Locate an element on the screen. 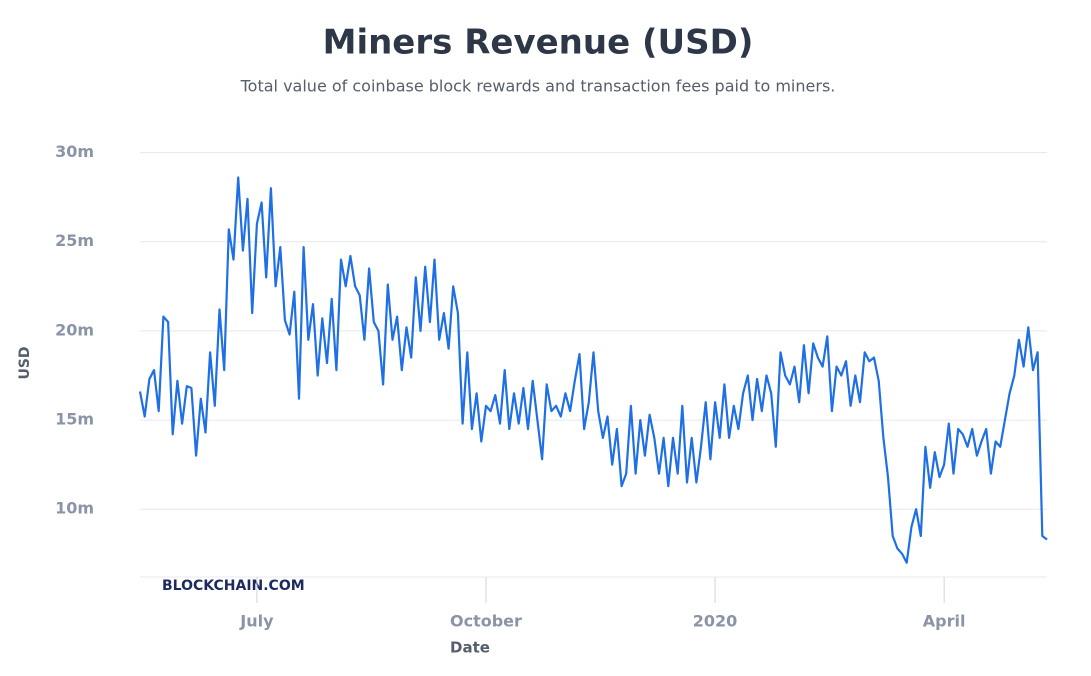 The height and width of the screenshot is (676, 1091). chart-title: Miners Revenue (USD) is located at coordinates (538, 43).